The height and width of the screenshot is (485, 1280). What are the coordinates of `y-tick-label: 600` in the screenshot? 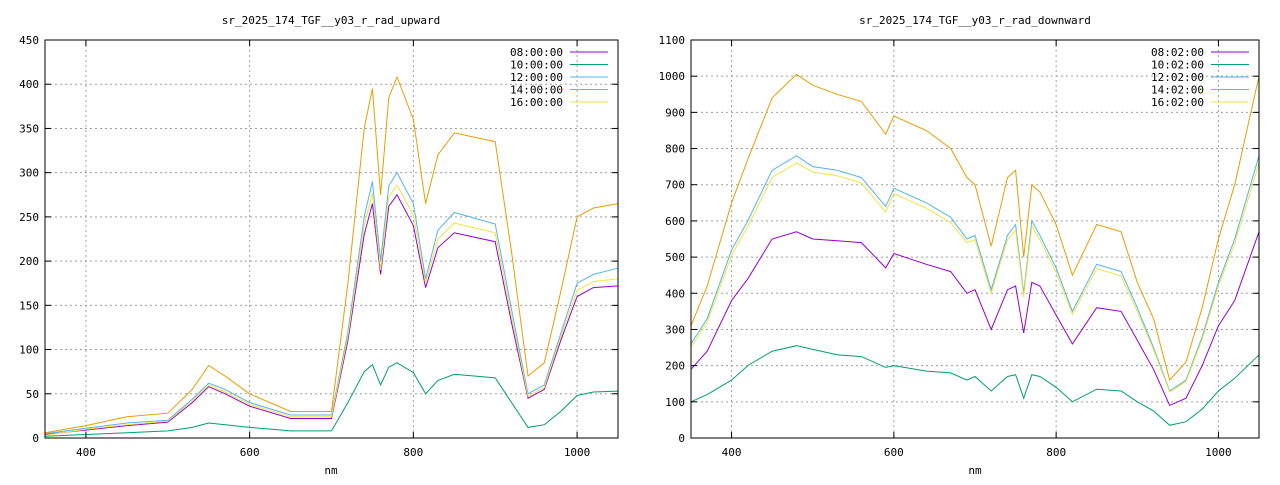 It's located at (675, 221).